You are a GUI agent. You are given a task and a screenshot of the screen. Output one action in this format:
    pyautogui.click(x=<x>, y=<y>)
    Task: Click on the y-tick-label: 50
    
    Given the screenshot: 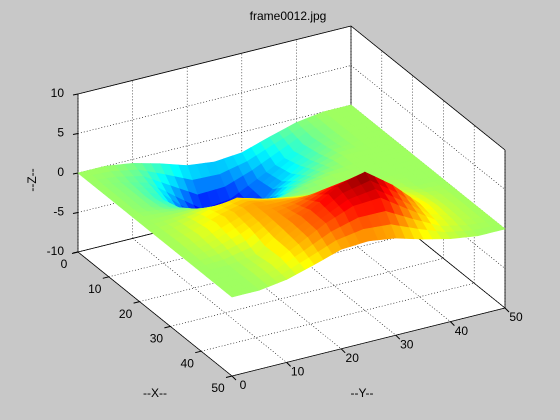 What is the action you would take?
    pyautogui.click(x=516, y=317)
    